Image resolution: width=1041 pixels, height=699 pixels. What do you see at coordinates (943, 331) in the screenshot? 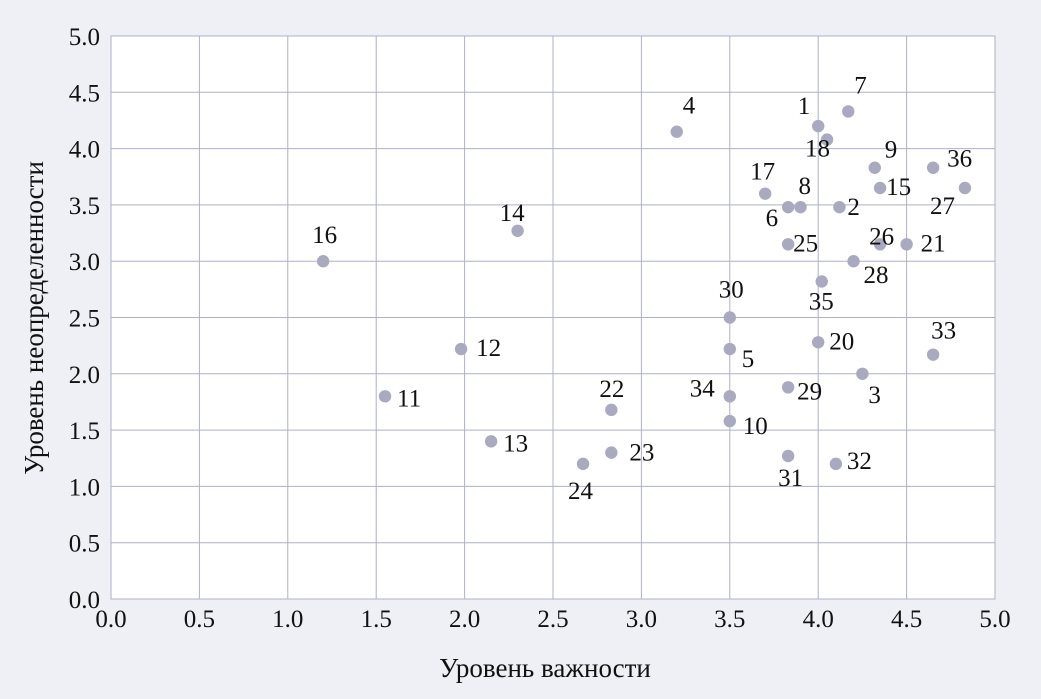
I see `point-label-33: 33` at bounding box center [943, 331].